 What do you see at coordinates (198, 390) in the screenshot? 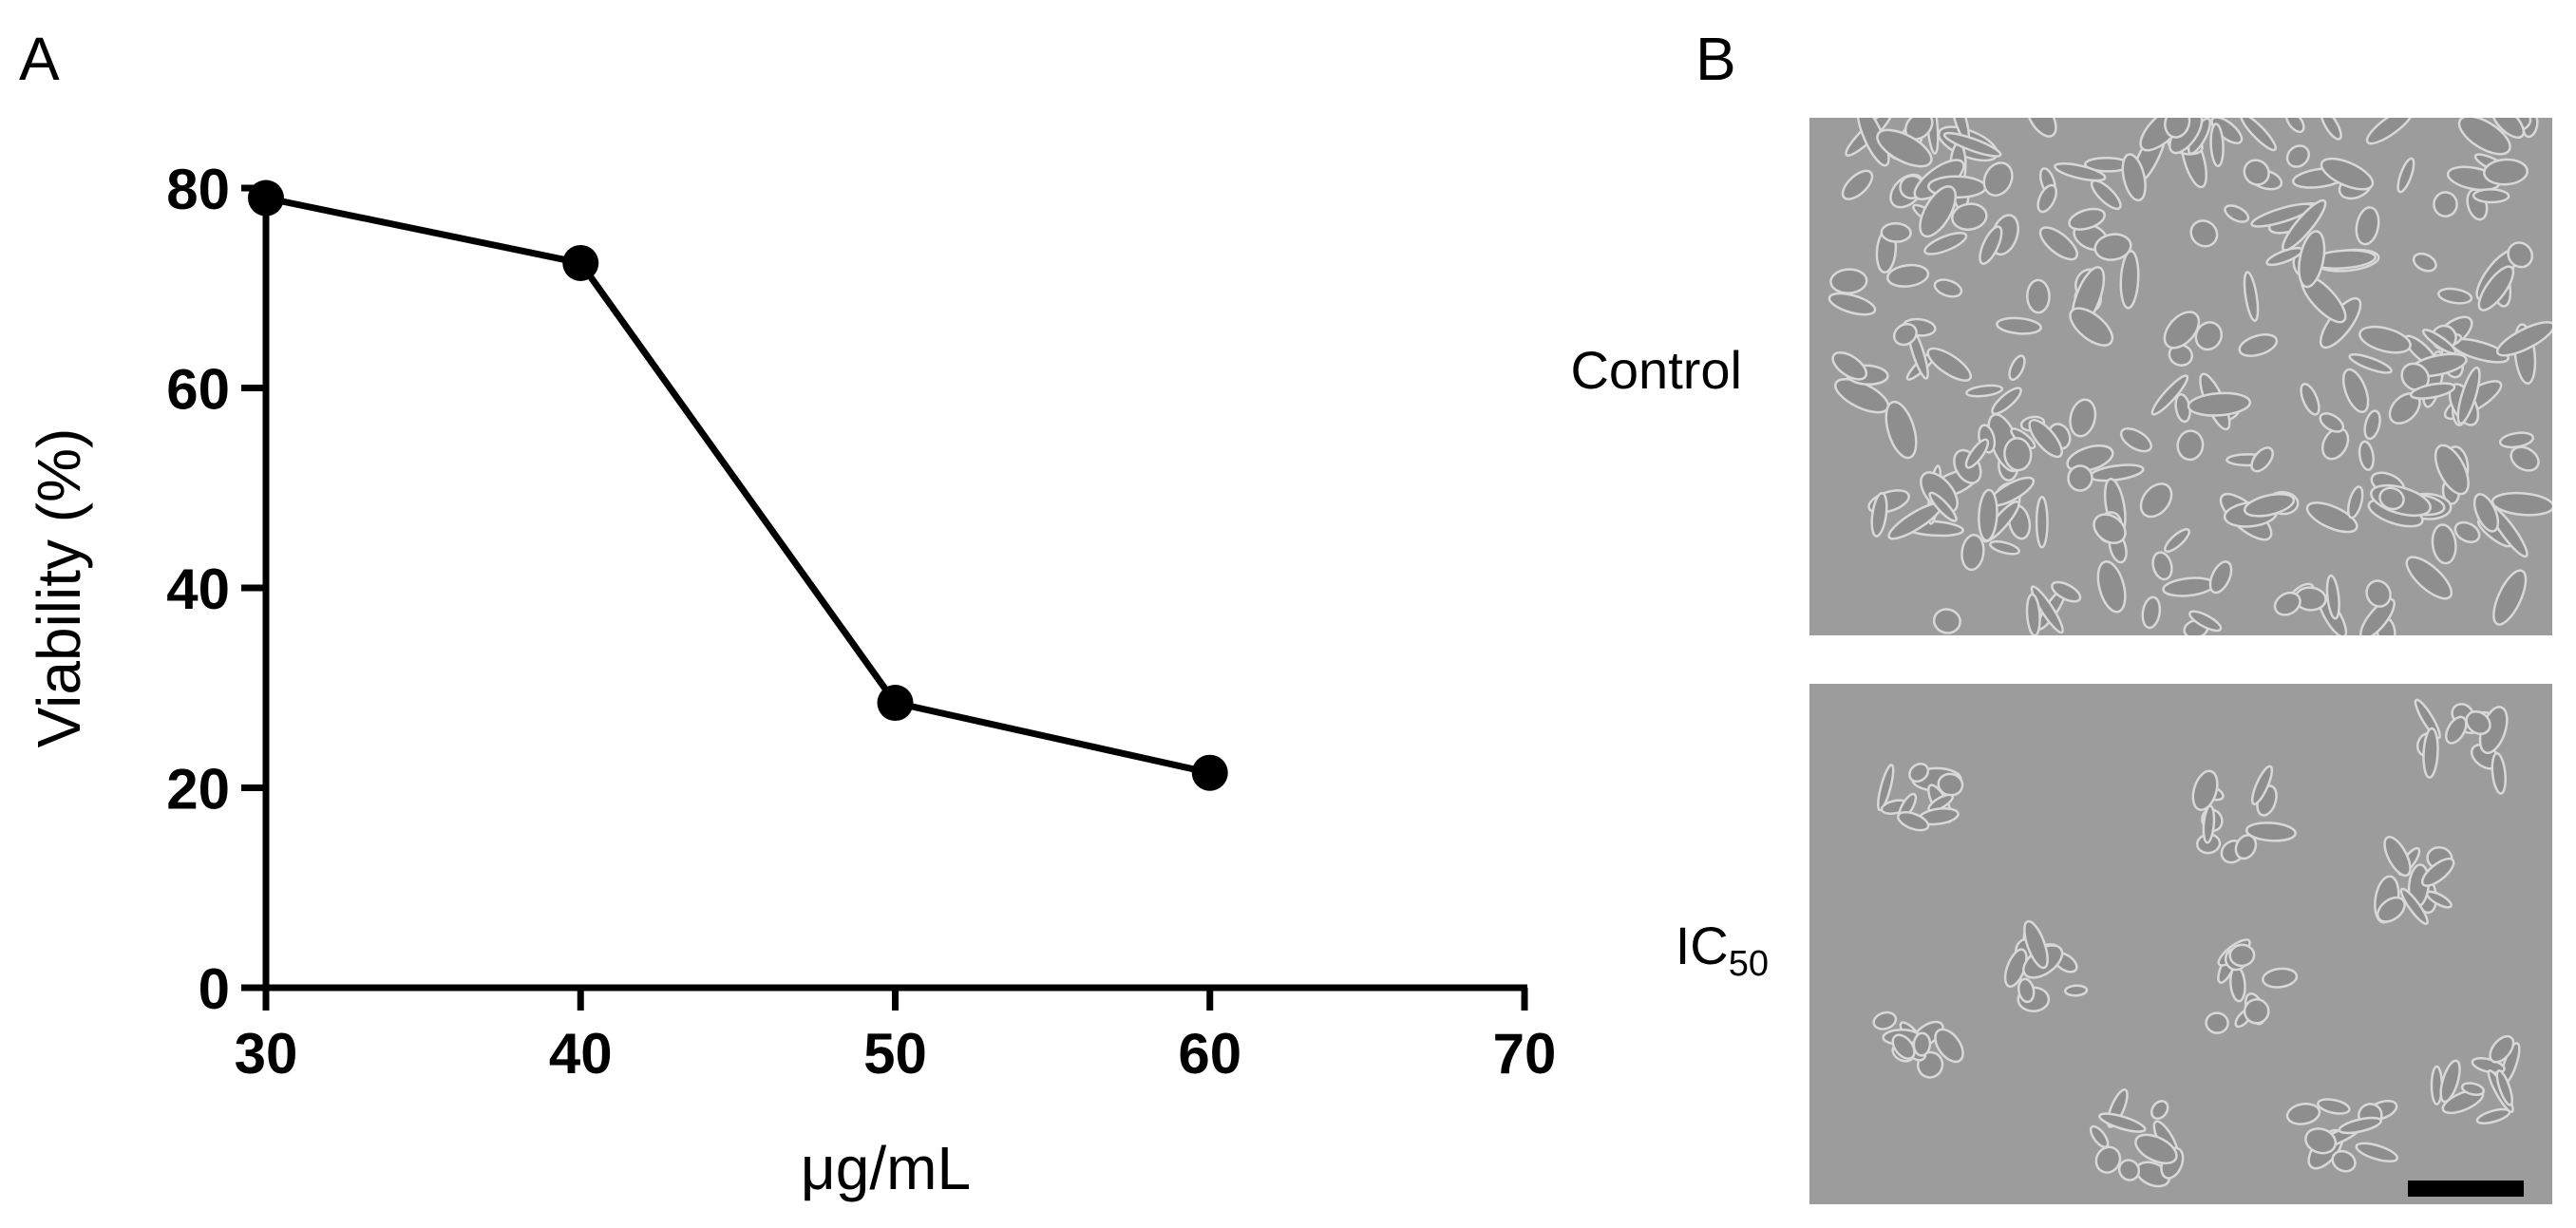
I see `y-tick-label: 60` at bounding box center [198, 390].